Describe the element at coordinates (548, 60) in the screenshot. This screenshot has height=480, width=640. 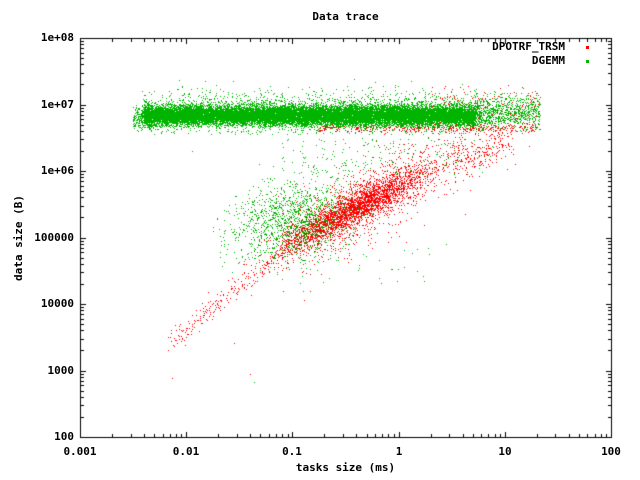
I see `legend-entry-dgemm: DGEMM` at that location.